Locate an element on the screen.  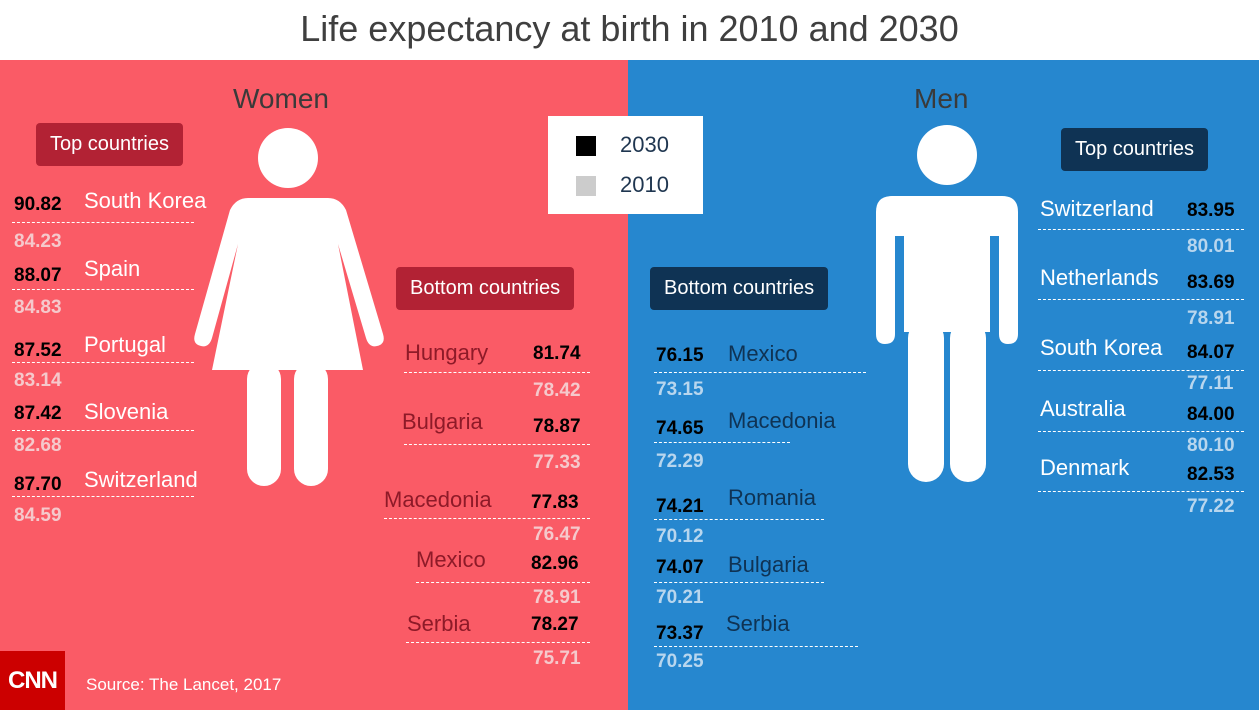
value-2030: 87.70 is located at coordinates (38, 484).